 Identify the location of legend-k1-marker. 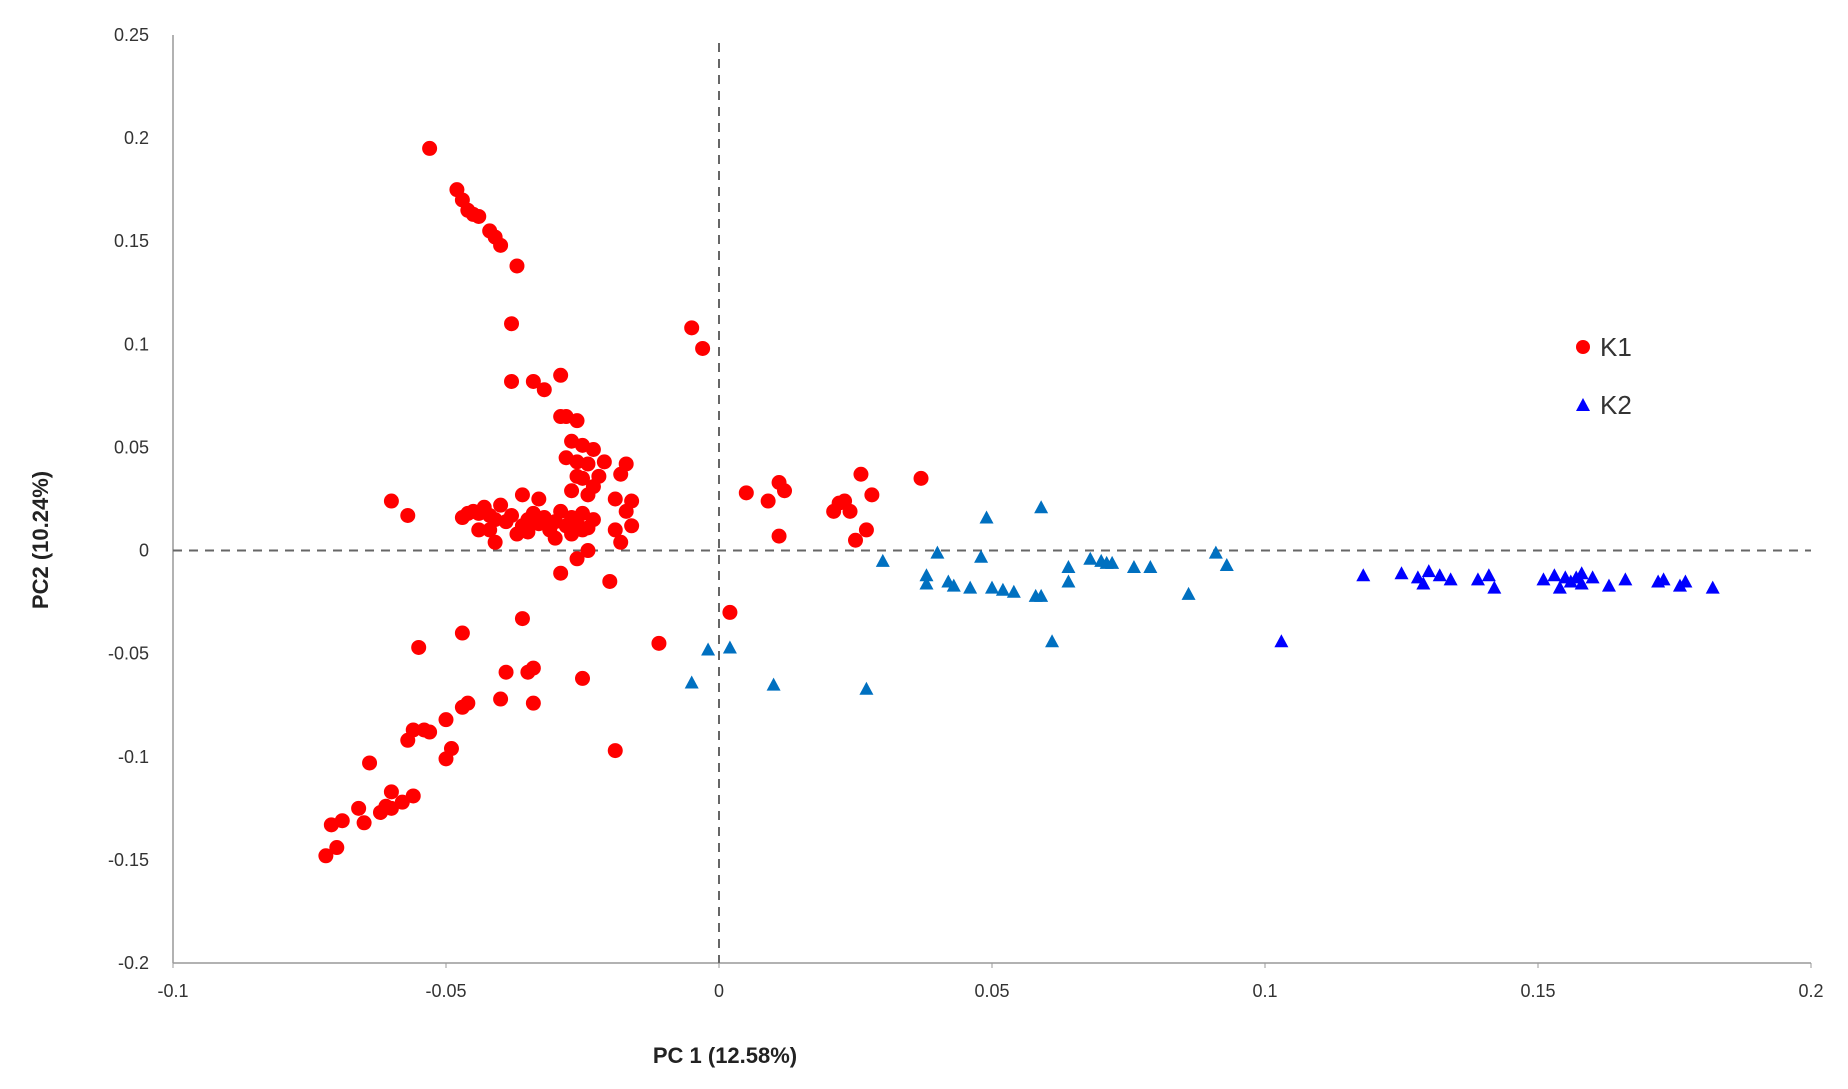
(1583, 347).